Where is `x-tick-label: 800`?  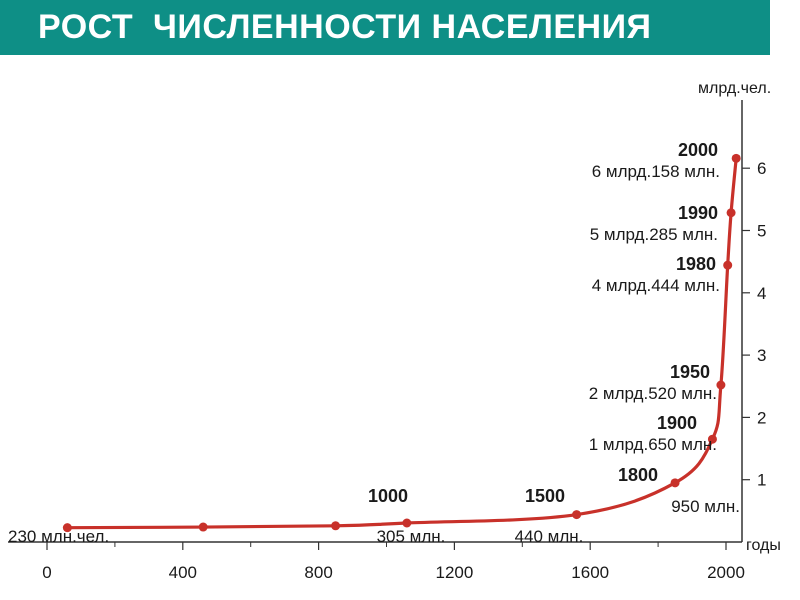 x-tick-label: 800 is located at coordinates (318, 572).